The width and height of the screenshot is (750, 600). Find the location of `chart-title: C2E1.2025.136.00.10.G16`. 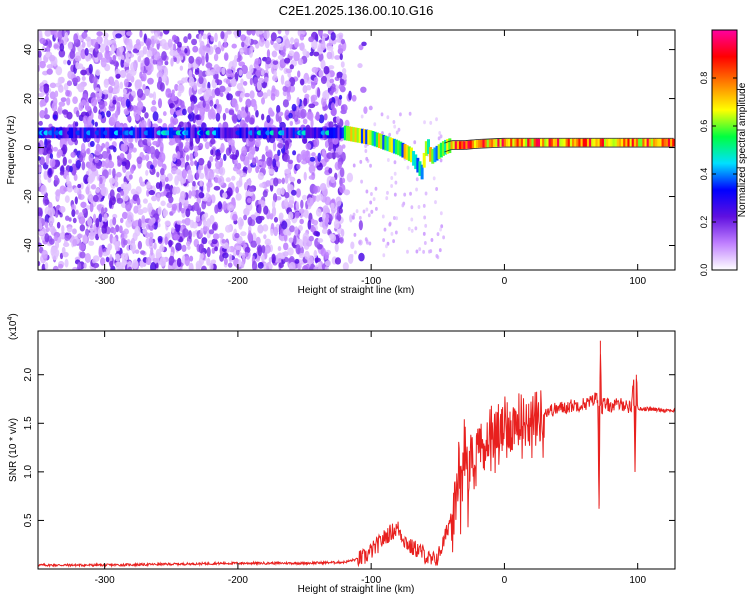

chart-title: C2E1.2025.136.00.10.G16 is located at coordinates (356, 10).